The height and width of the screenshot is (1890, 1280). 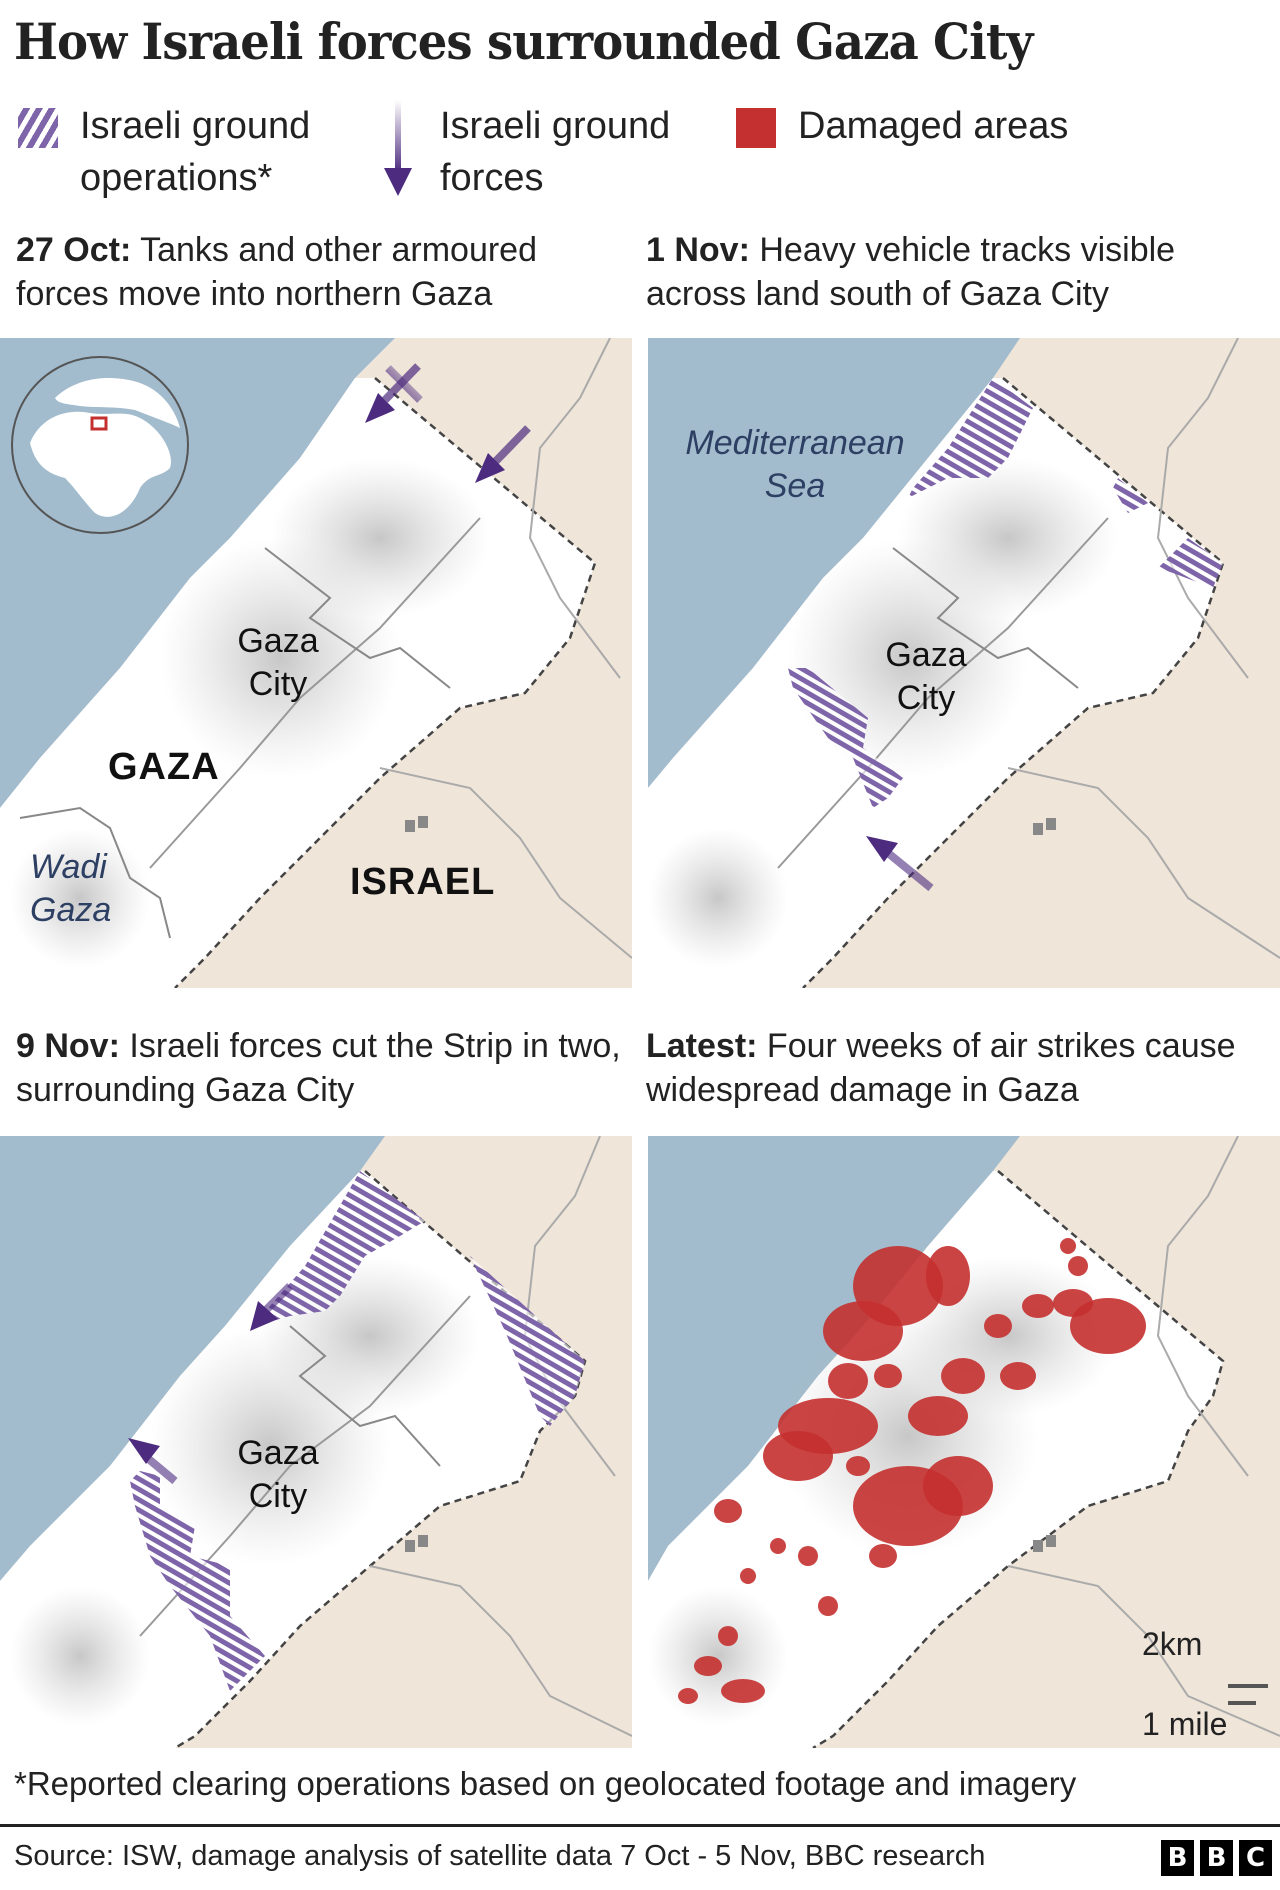 I want to click on scale-label-mile: 1 mile, so click(x=1185, y=1724).